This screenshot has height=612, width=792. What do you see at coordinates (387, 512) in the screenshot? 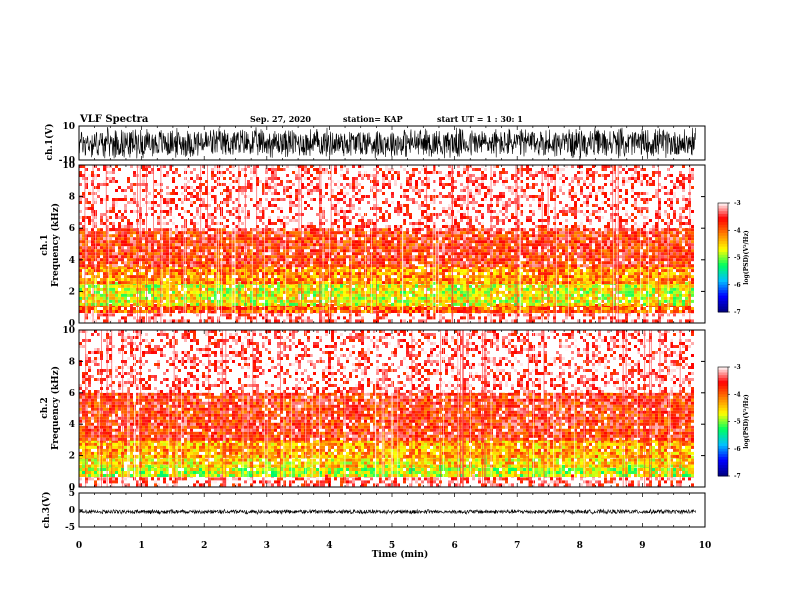
I see `ch3-waveform-trace` at bounding box center [387, 512].